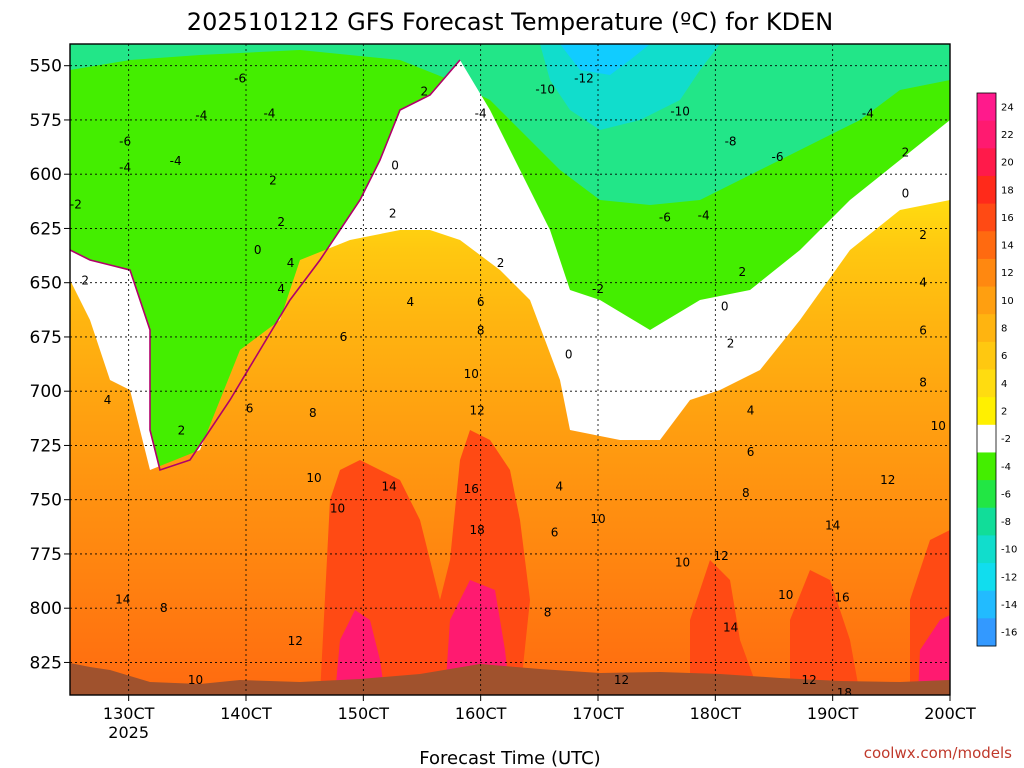 The image size is (1024, 768). Describe the element at coordinates (50, 365) in the screenshot. I see `y-axis-ticks: 550 575 600 625 650 675 700 725 750 775 800 825` at that location.